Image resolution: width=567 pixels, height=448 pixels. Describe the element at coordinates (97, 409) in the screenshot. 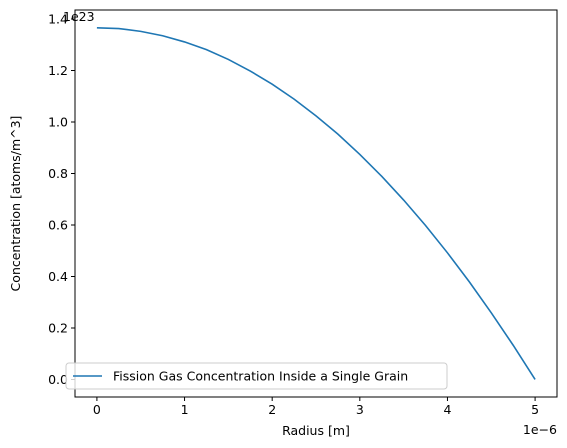

I see `x-tick-label: 0` at that location.